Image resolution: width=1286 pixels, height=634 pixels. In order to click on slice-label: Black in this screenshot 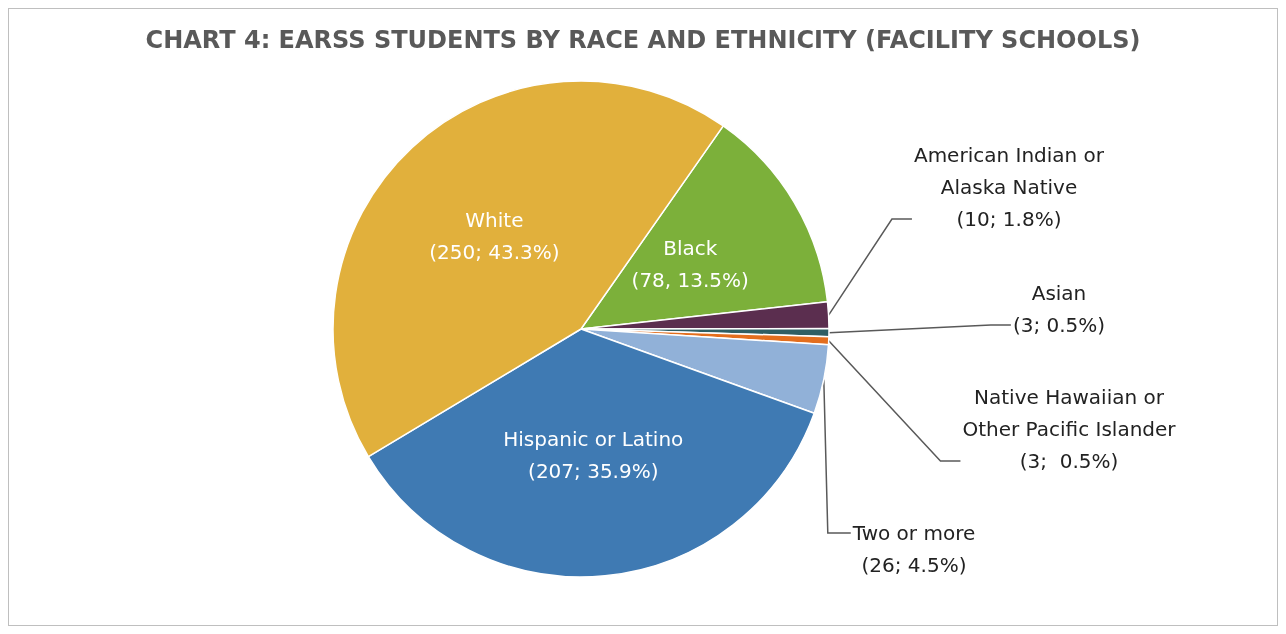, I will do `click(690, 248)`.